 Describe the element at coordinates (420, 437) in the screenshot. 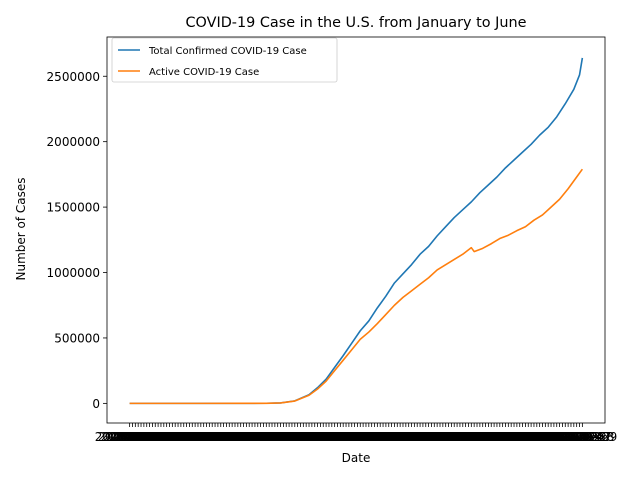

I see `x-tick-label: 2020-05-03` at that location.